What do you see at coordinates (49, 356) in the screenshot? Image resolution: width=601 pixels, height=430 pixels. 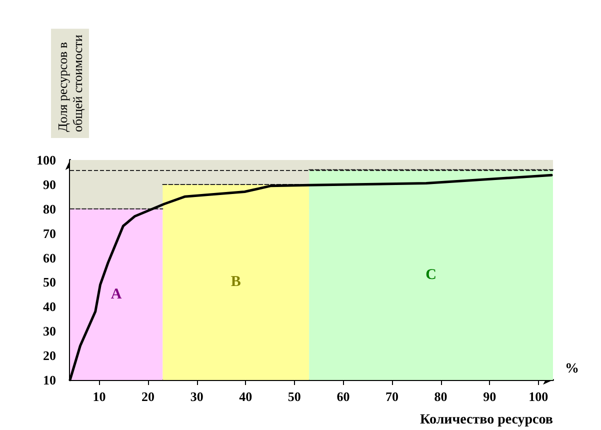 I see `y-tick-label: 20` at bounding box center [49, 356].